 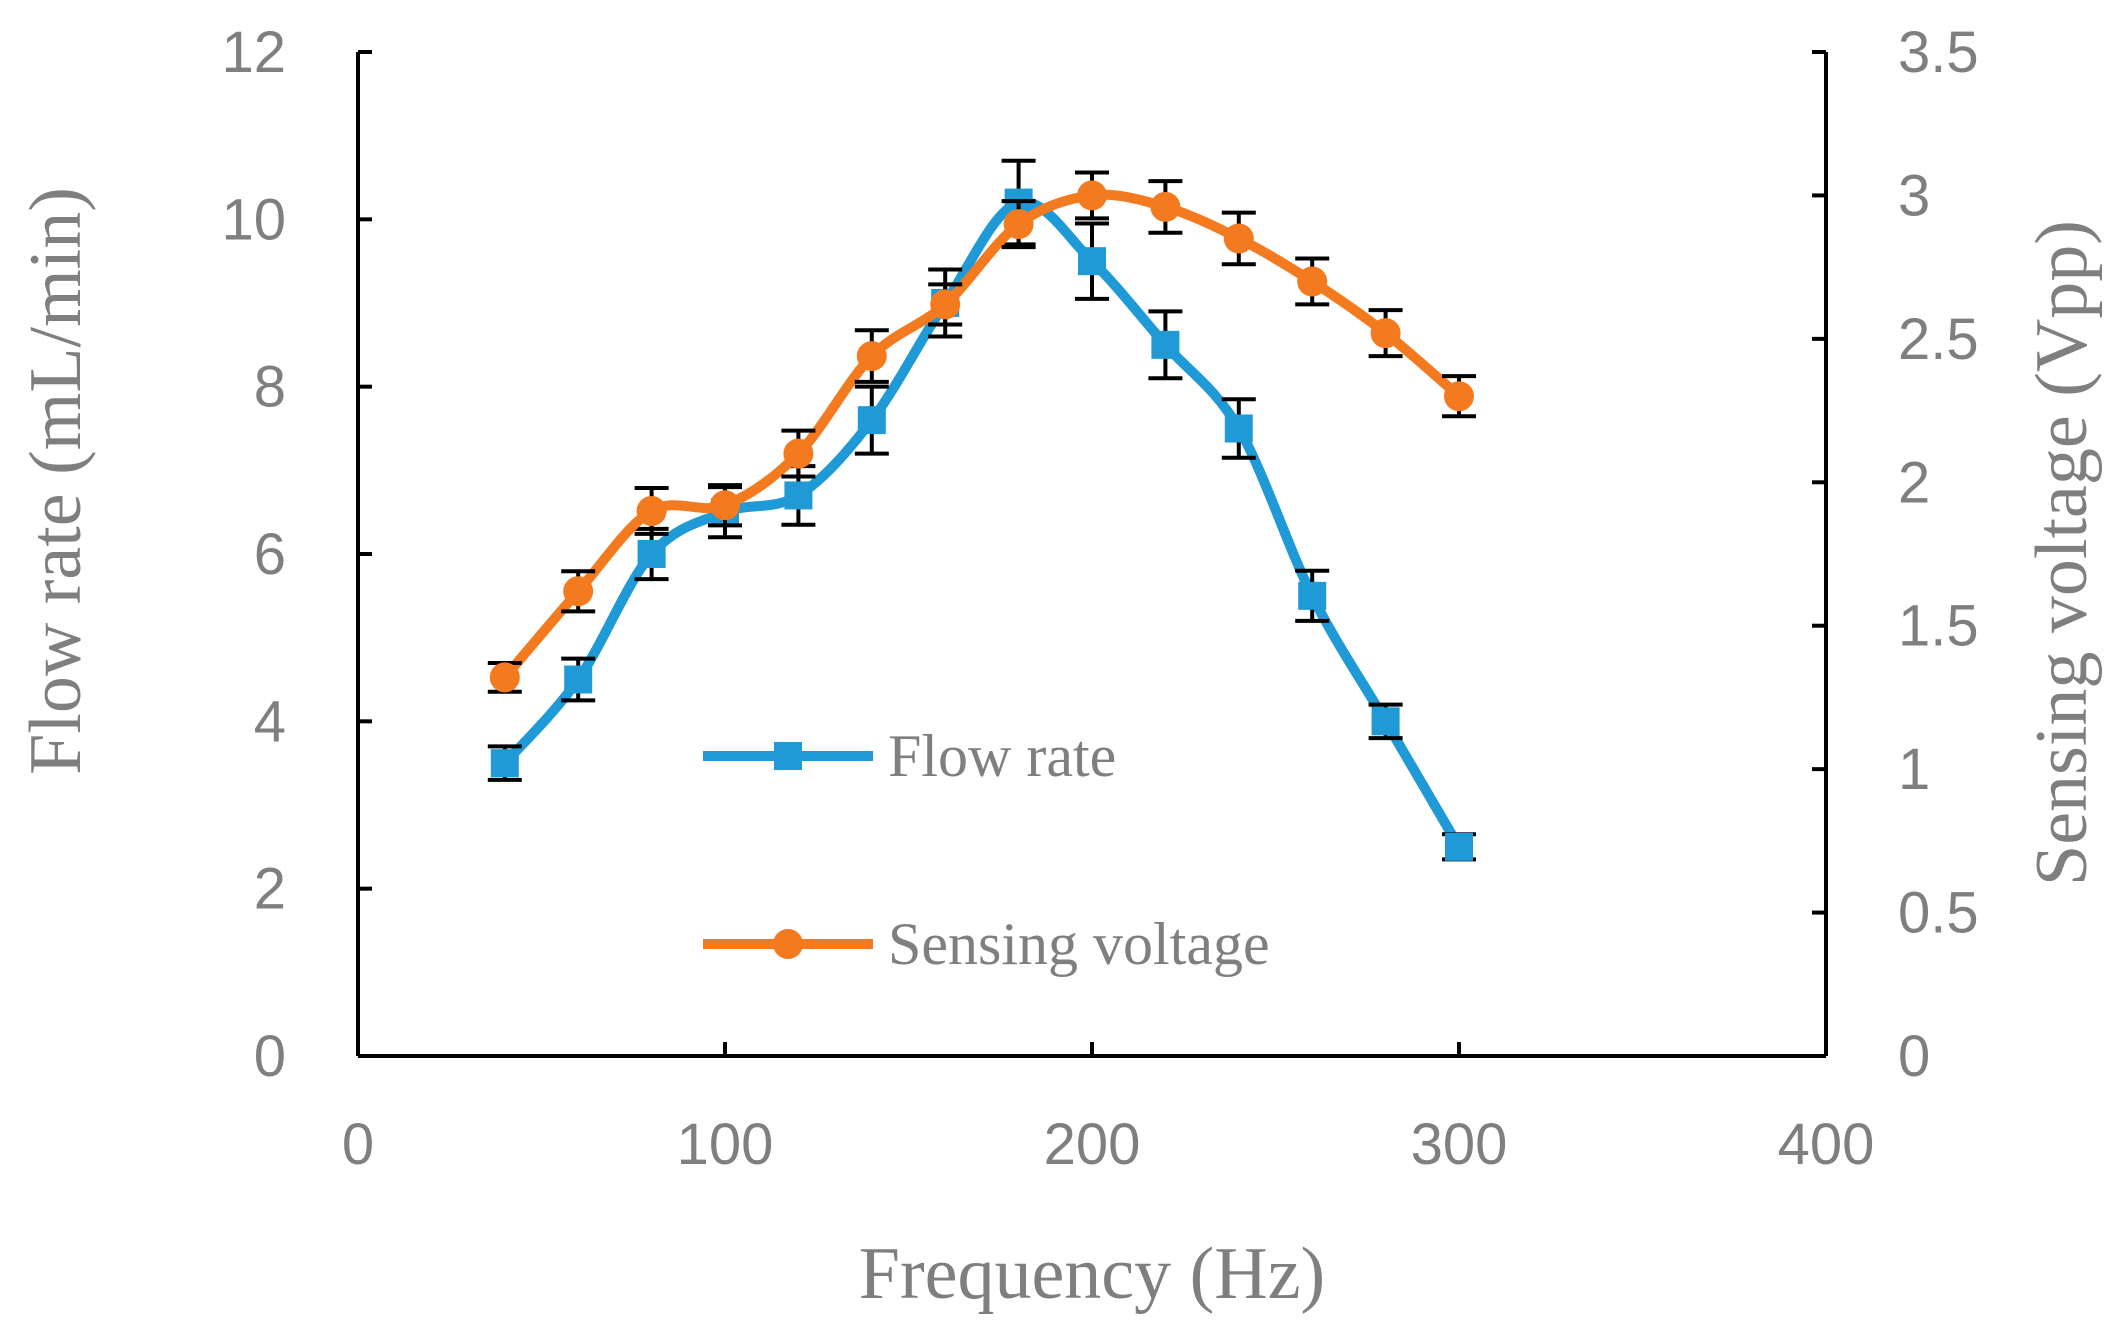 I want to click on y2-tick-label: 2, so click(x=1914, y=482).